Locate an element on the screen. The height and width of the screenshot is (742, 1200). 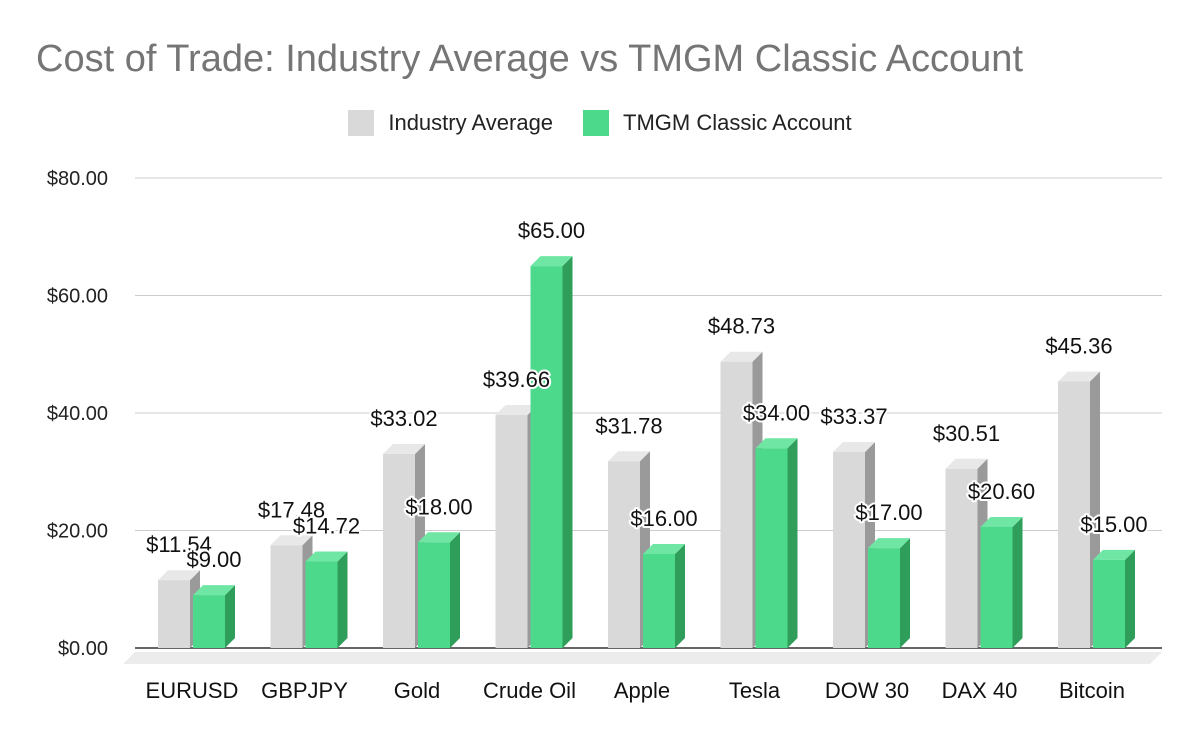
bar-tmgm-classic-account-crude-oil is located at coordinates (546, 457).